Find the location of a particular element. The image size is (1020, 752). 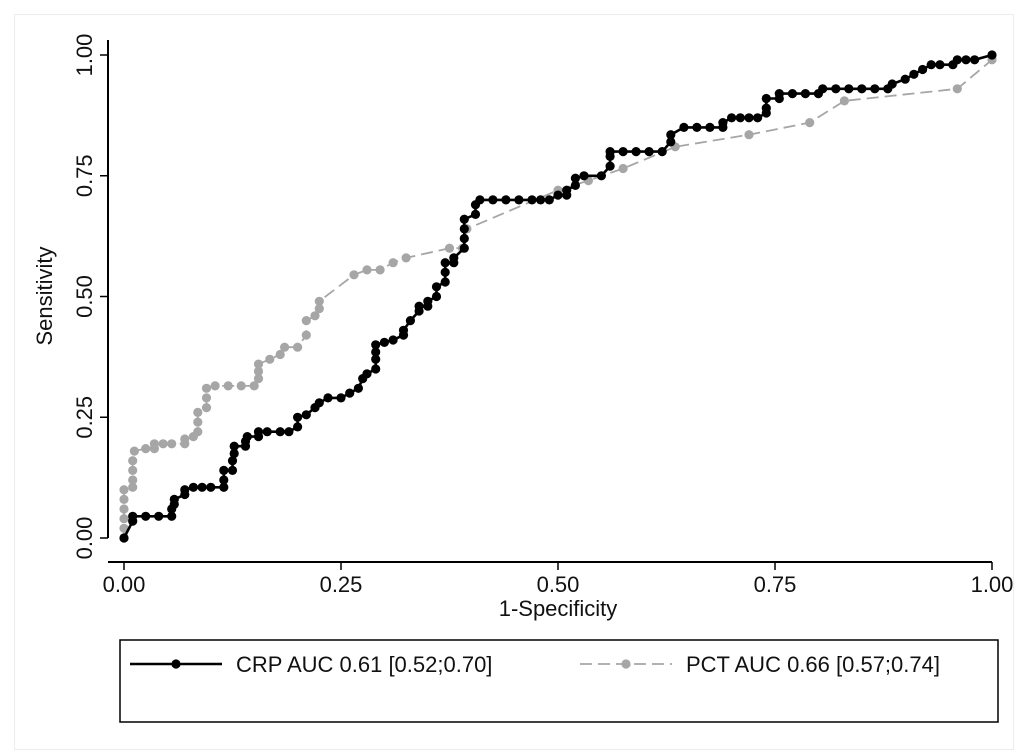

x-tick-label: 0.25 is located at coordinates (341, 584).